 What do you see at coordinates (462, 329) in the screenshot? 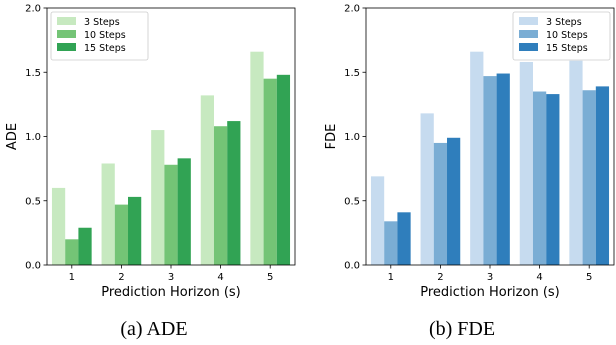
I see `caption-fde: (b) FDE` at bounding box center [462, 329].